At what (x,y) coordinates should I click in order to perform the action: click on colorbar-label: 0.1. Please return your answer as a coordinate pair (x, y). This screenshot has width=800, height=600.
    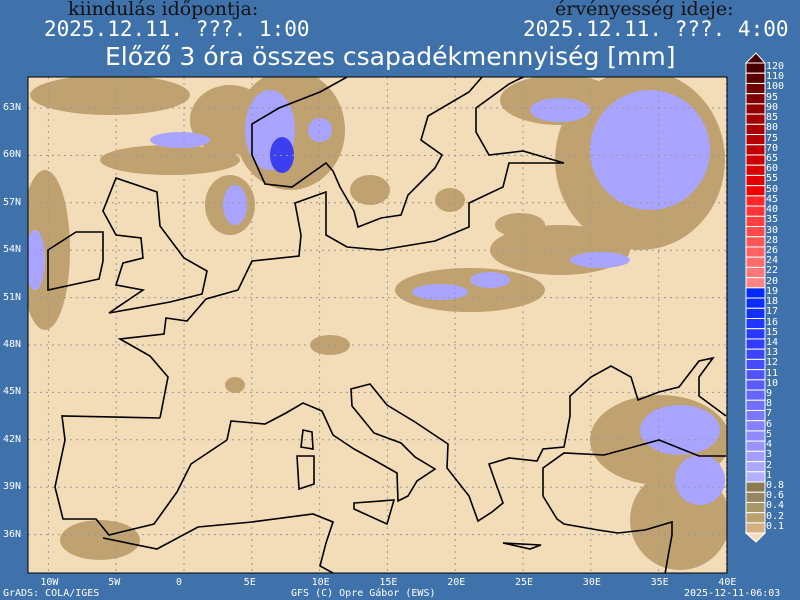
    Looking at the image, I should click on (775, 526).